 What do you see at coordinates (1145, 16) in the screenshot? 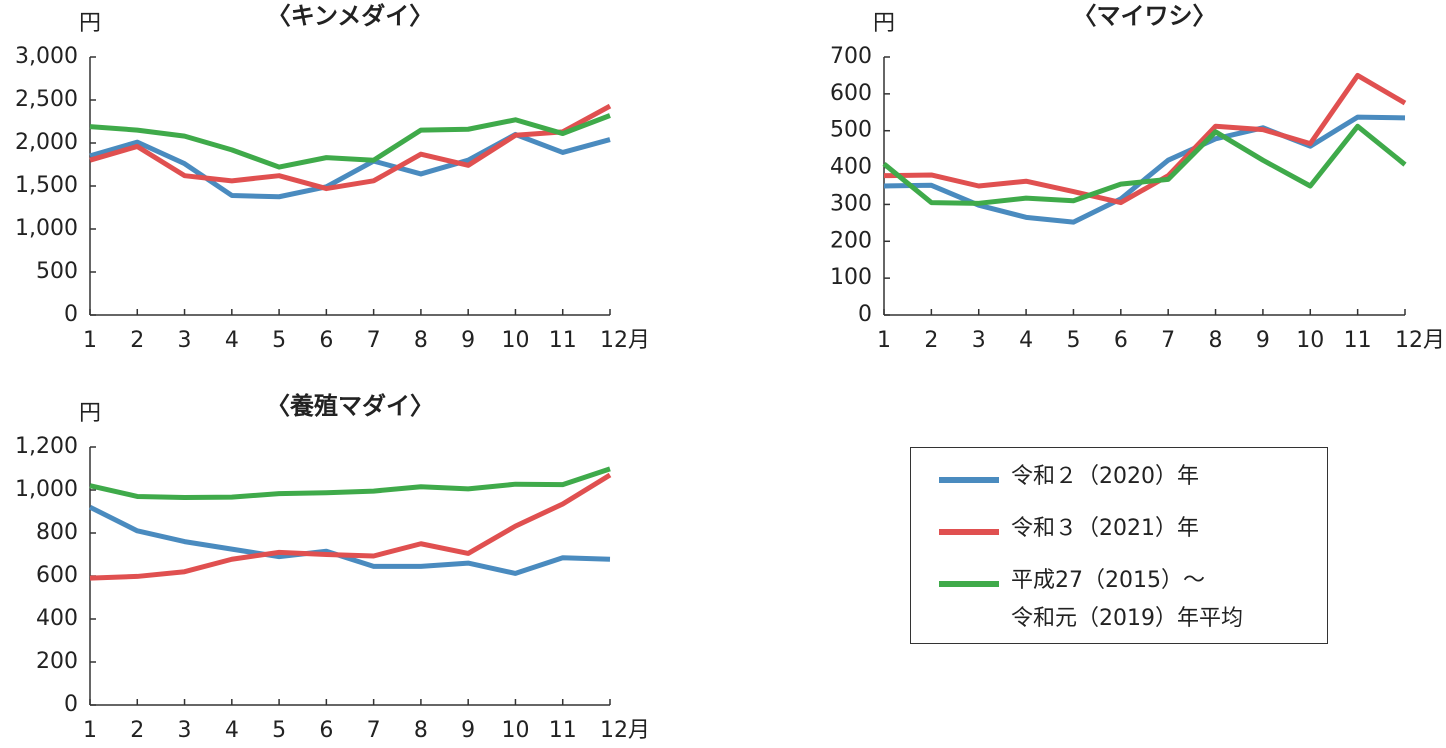
I see `chart-title: 〈マイワシ〉` at bounding box center [1145, 16].